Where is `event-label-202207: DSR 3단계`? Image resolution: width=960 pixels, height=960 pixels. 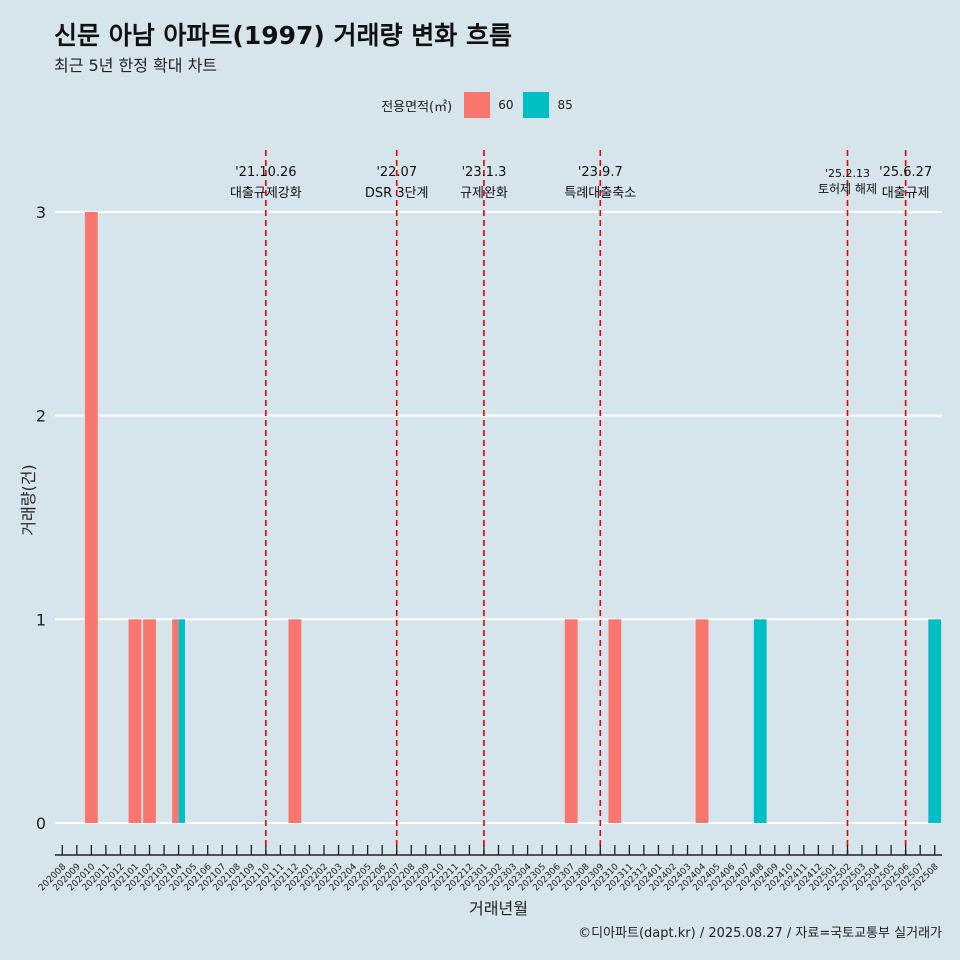 event-label-202207: DSR 3단계 is located at coordinates (397, 193).